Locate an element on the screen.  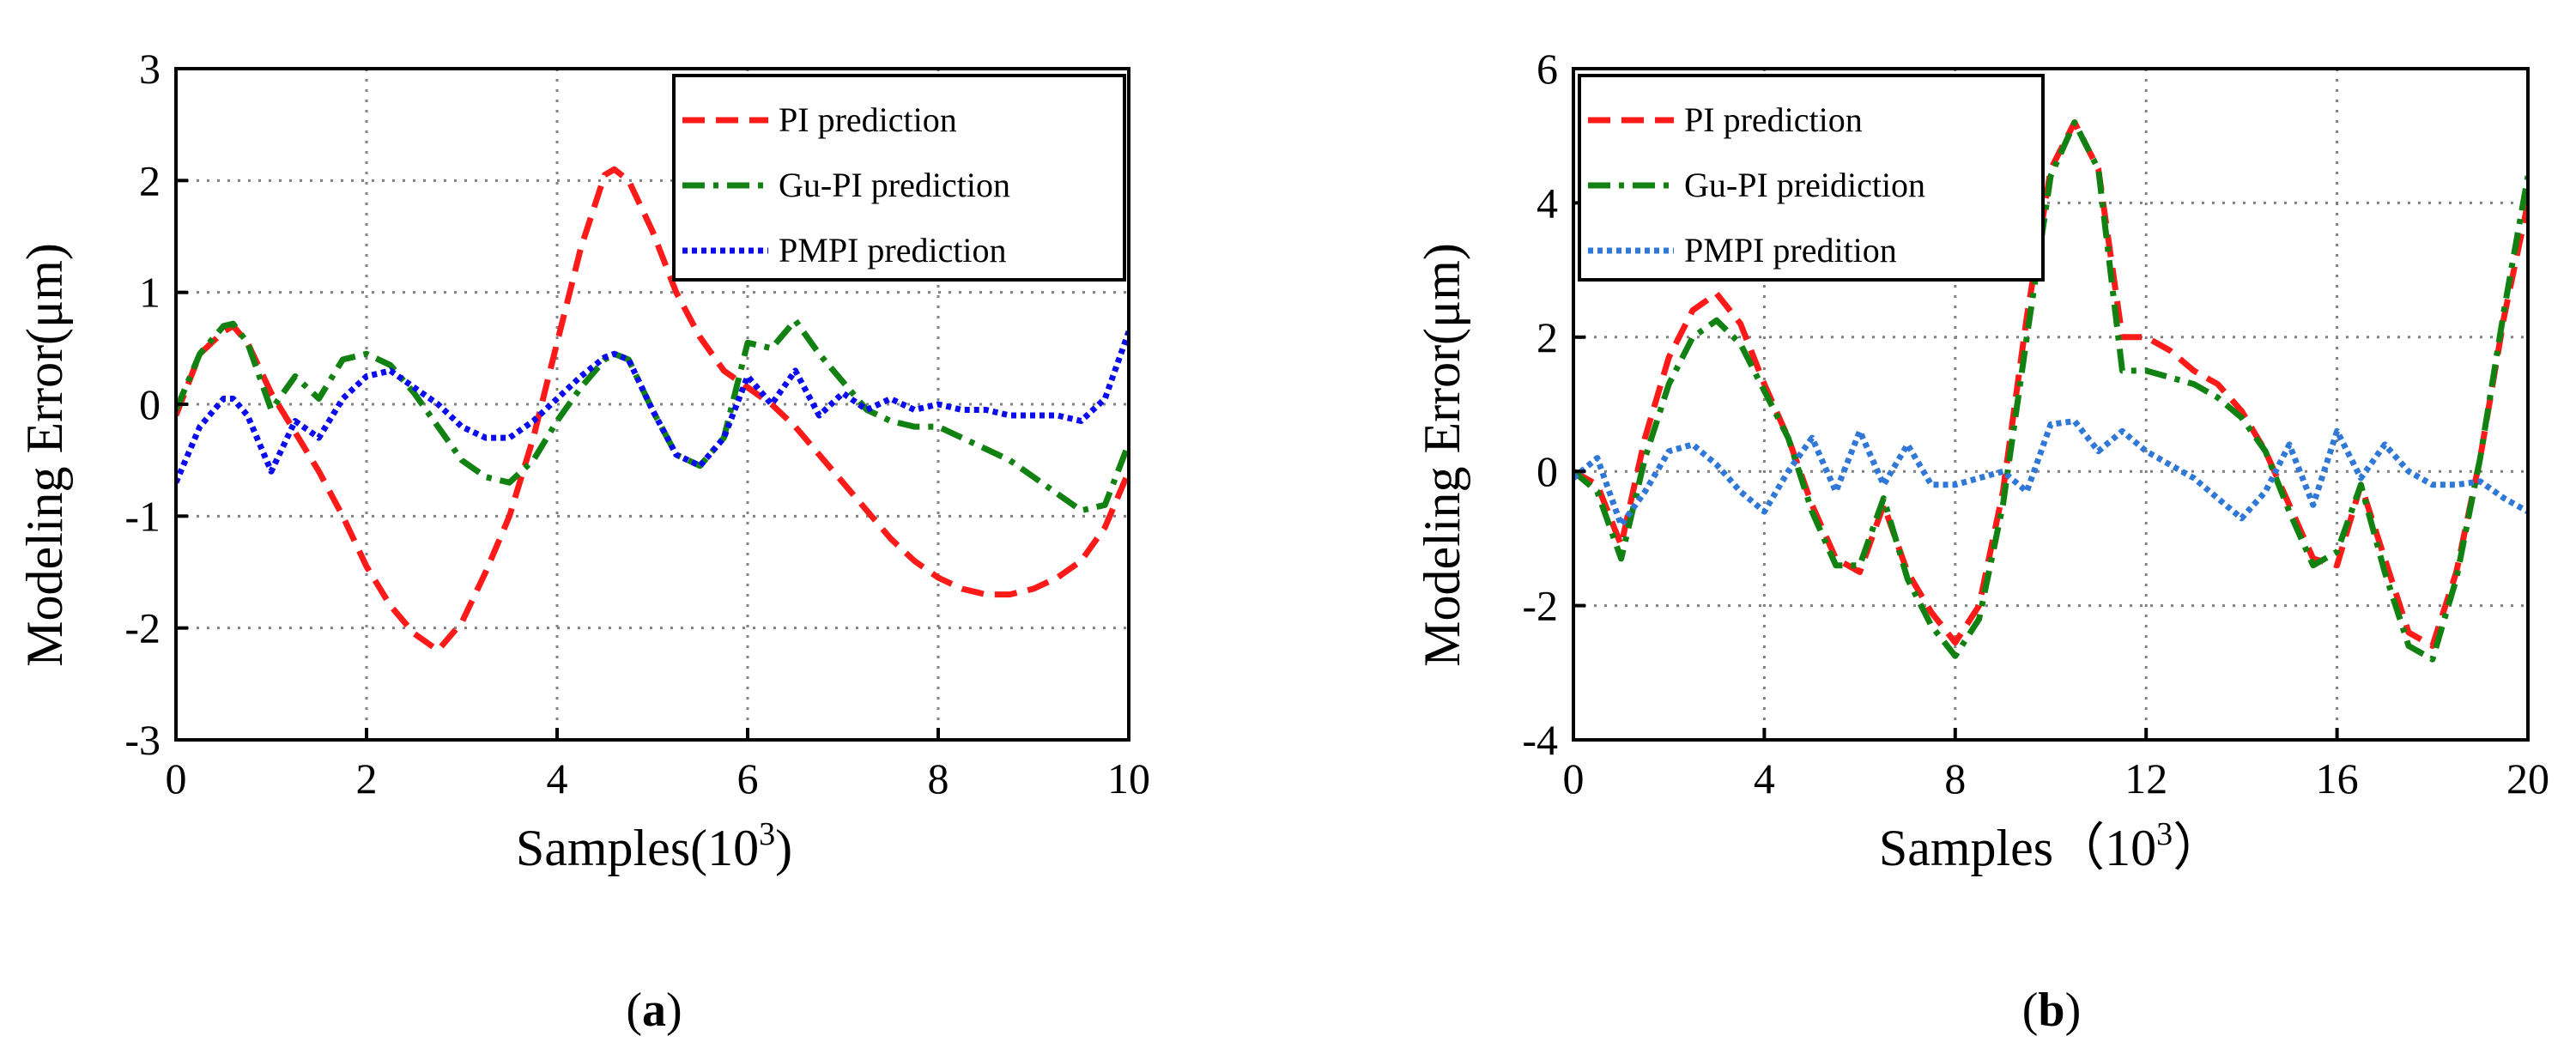
x-tick-label: 20 is located at coordinates (2527, 778).